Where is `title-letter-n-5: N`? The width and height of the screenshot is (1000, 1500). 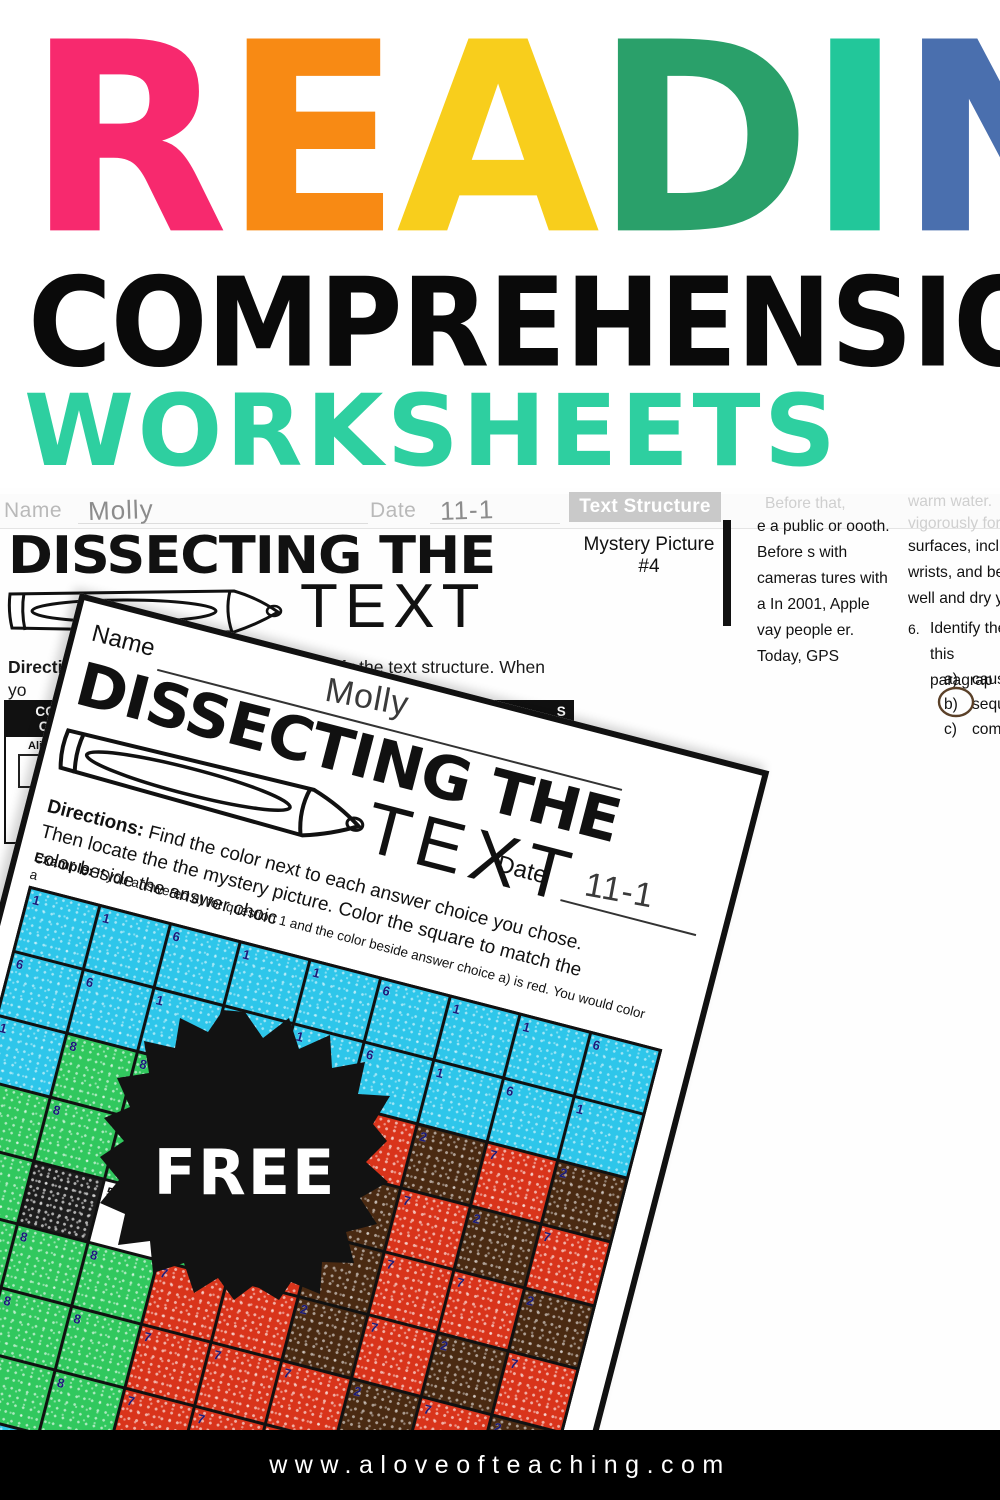 title-letter-n-5: N is located at coordinates (949, 139).